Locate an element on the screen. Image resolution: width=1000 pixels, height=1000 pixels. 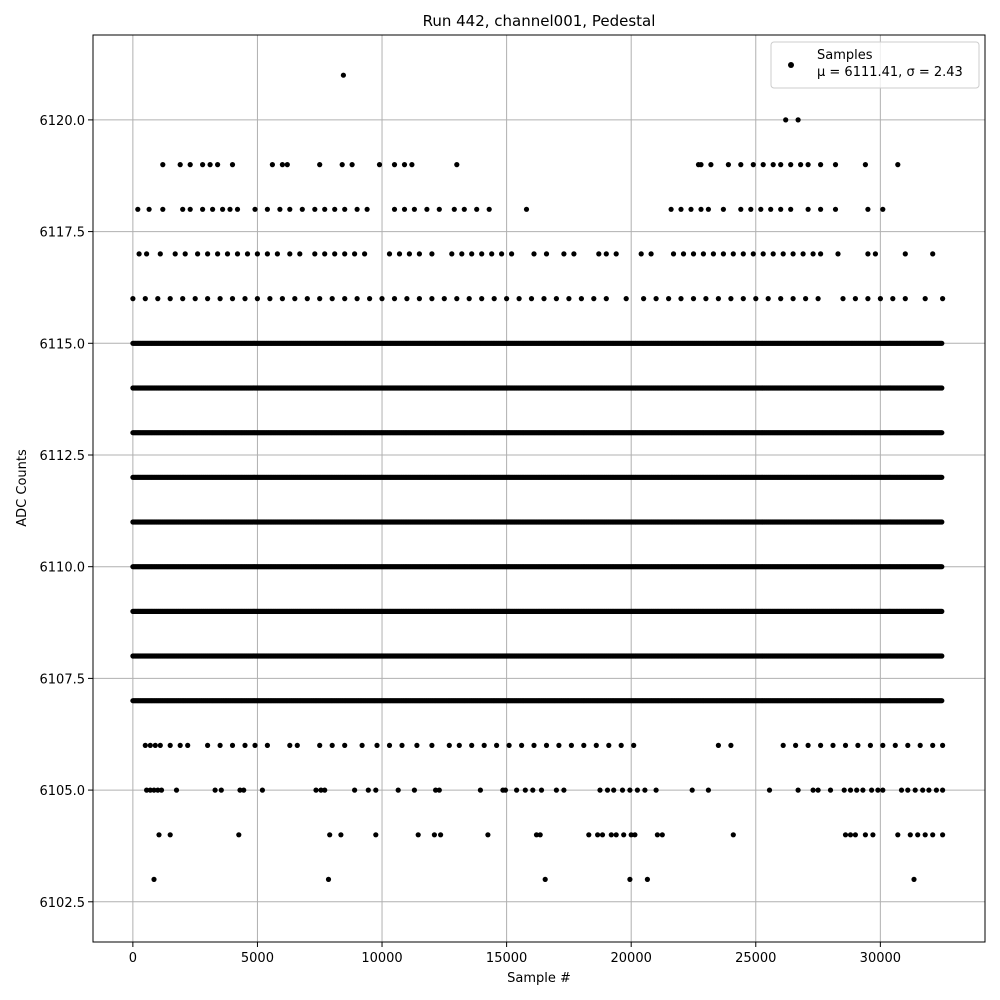
chart-title: Run 442, channel001, Pedestal is located at coordinates (539, 21).